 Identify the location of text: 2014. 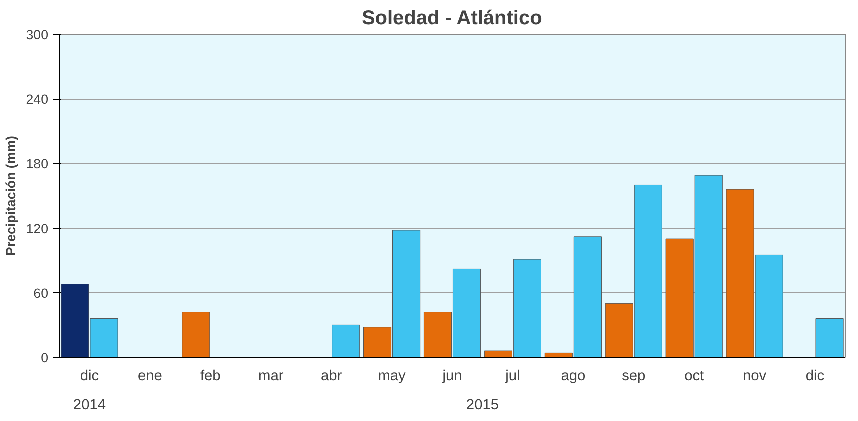
(89, 406).